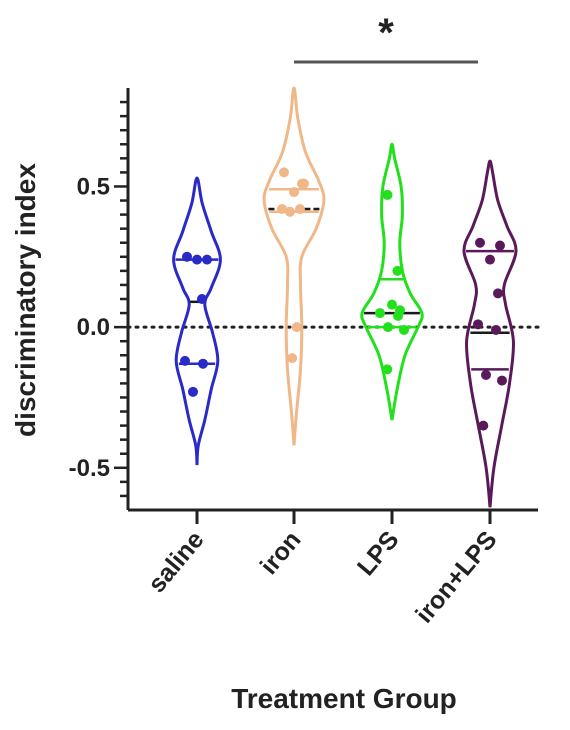  I want to click on x-axis-title: Treatment Group, so click(344, 698).